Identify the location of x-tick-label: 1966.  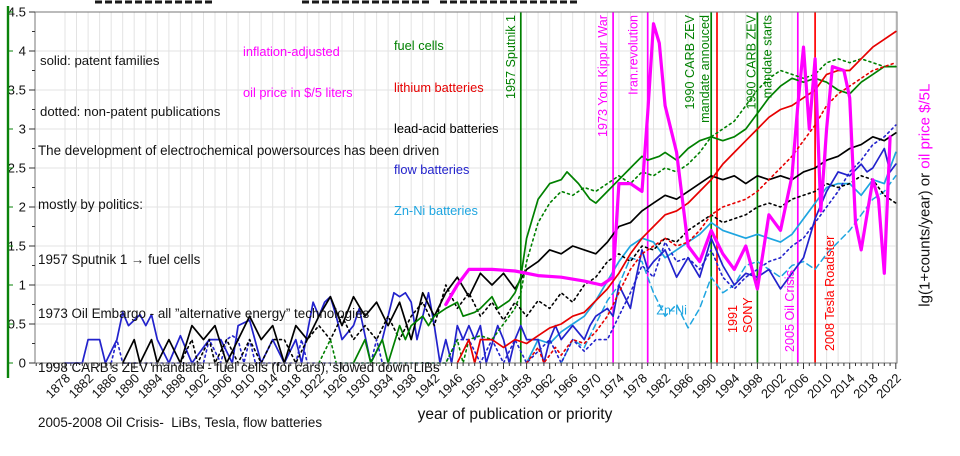
(565, 386).